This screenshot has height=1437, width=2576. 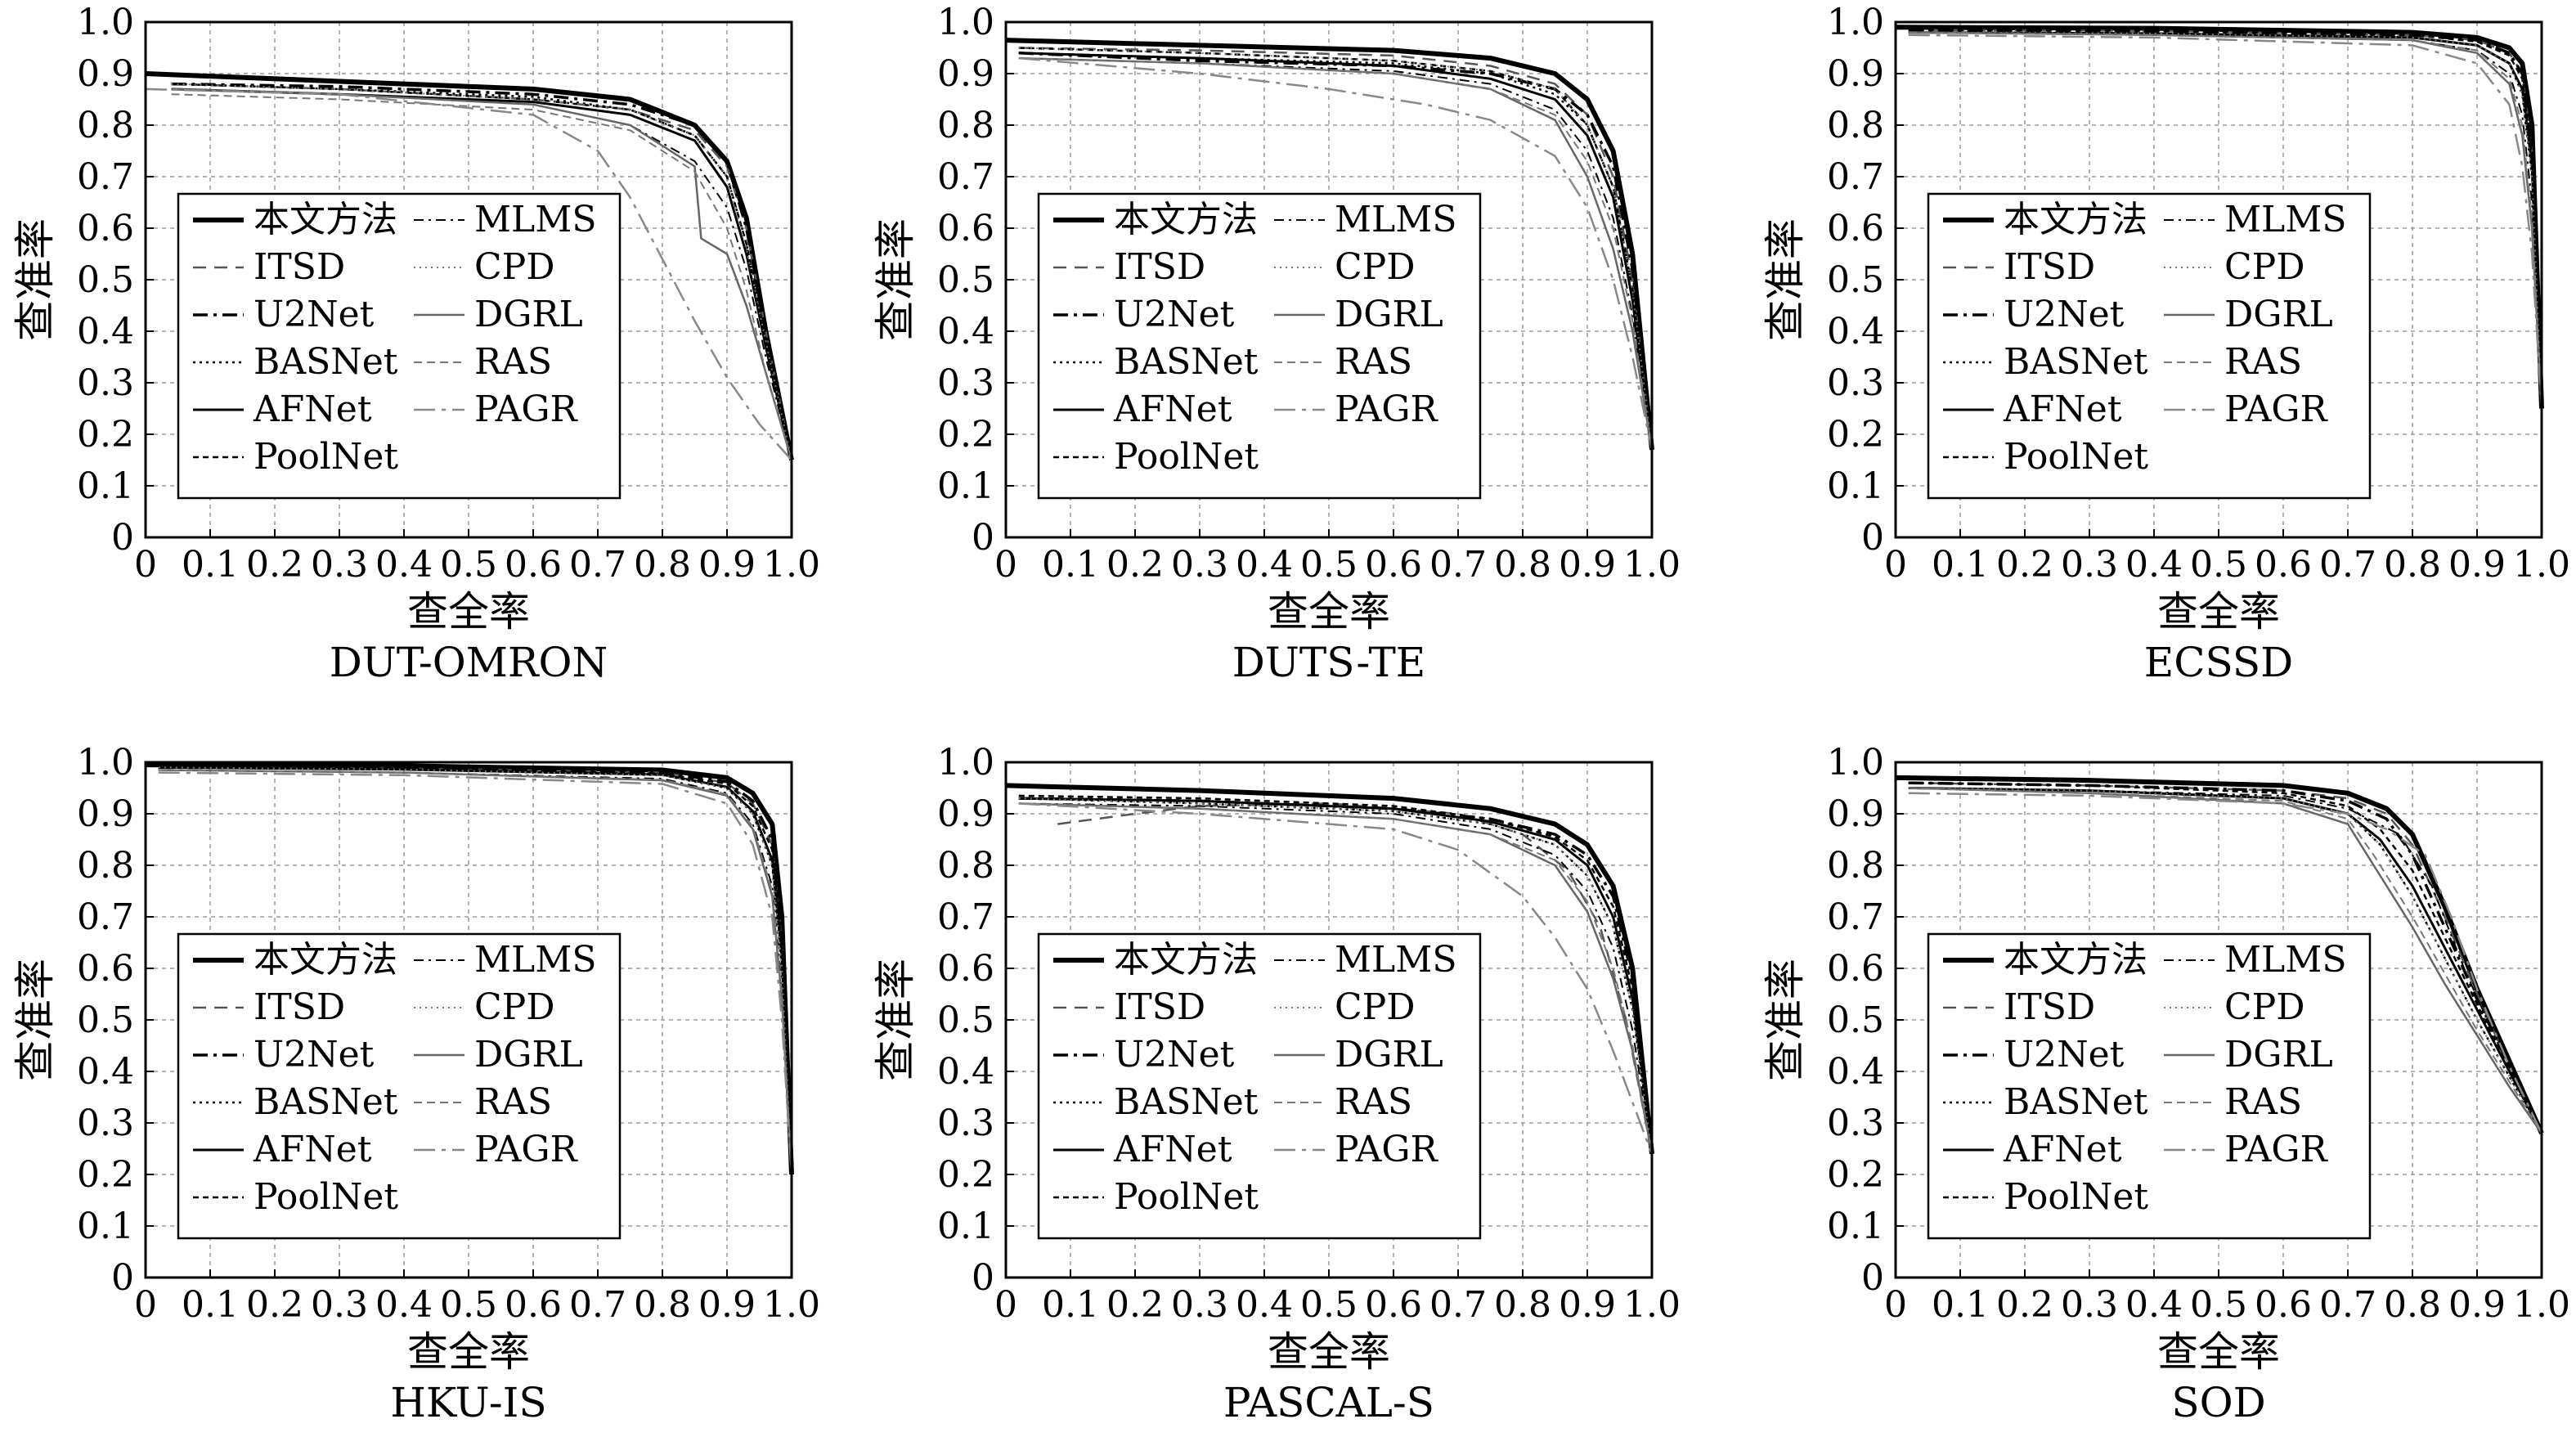 What do you see at coordinates (1329, 565) in the screenshot?
I see `x-tick-label: 0.5` at bounding box center [1329, 565].